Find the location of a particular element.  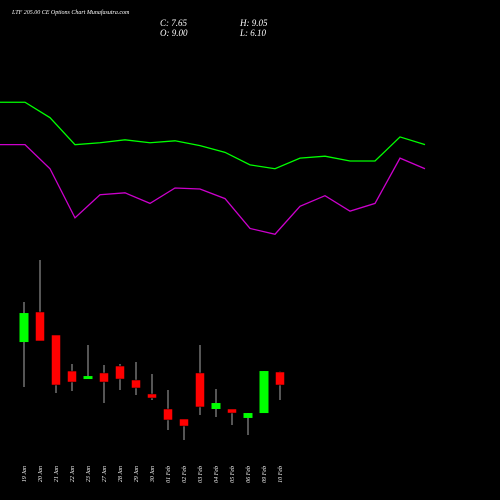

x-tick-label: 01 Feb is located at coordinates (169, 474).